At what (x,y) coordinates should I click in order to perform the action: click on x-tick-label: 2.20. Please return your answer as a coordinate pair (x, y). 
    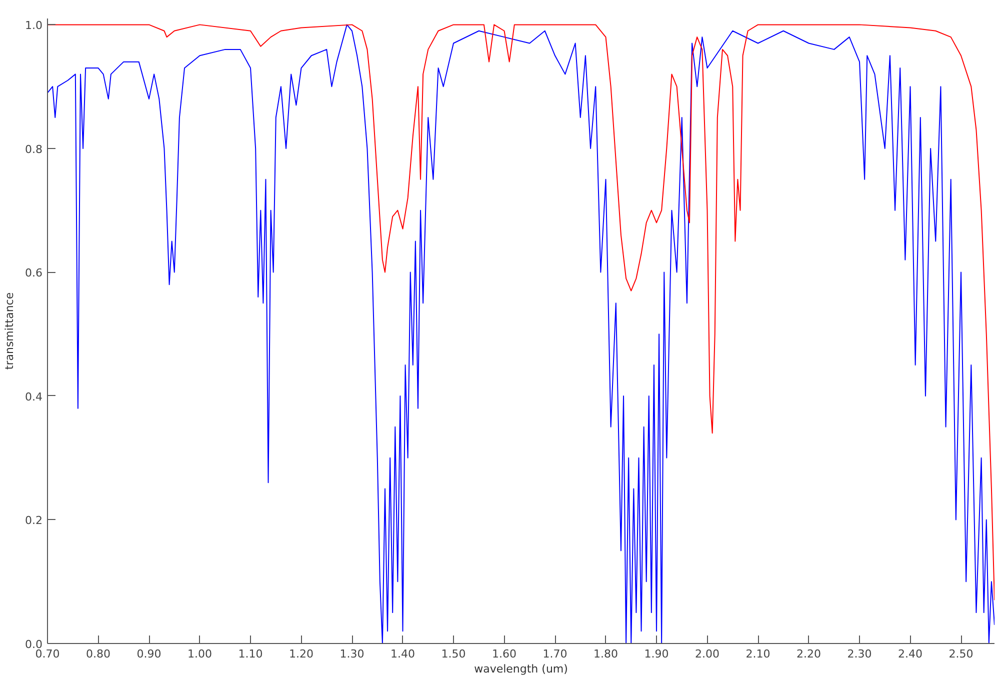
    Looking at the image, I should click on (809, 654).